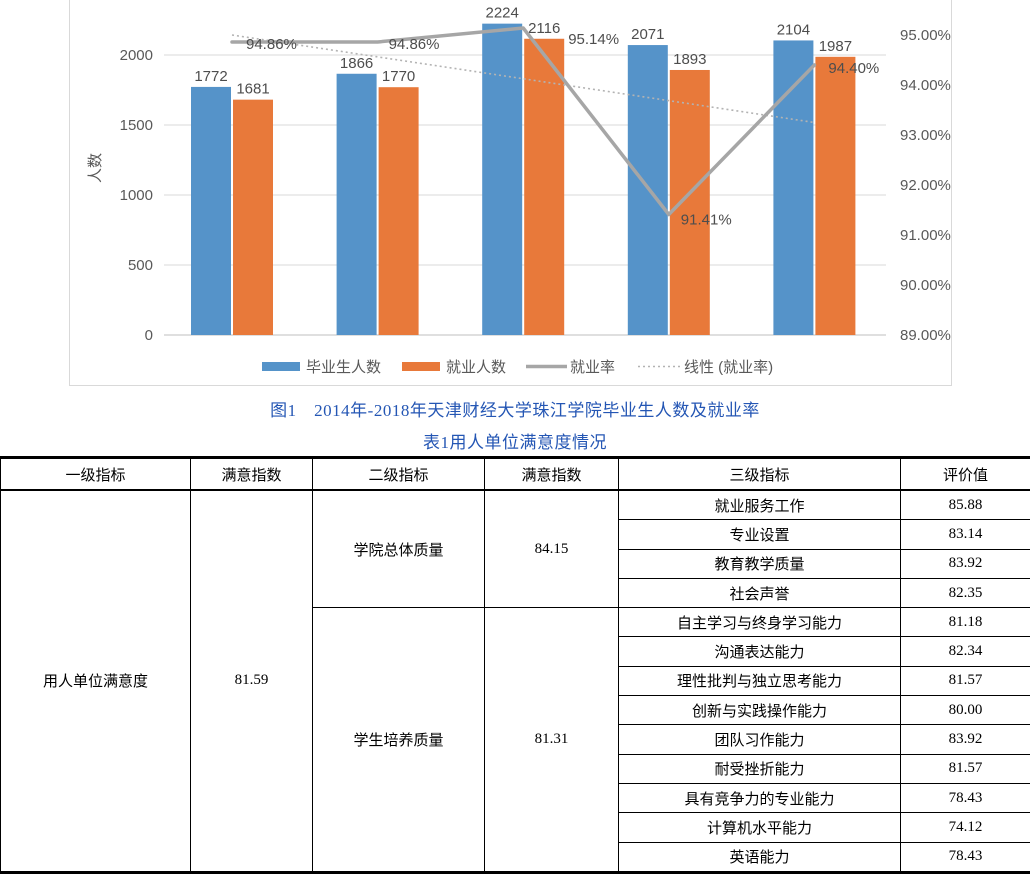 This screenshot has height=874, width=1030. I want to click on table-row: 团队习作能力 83.92, so click(515, 739).